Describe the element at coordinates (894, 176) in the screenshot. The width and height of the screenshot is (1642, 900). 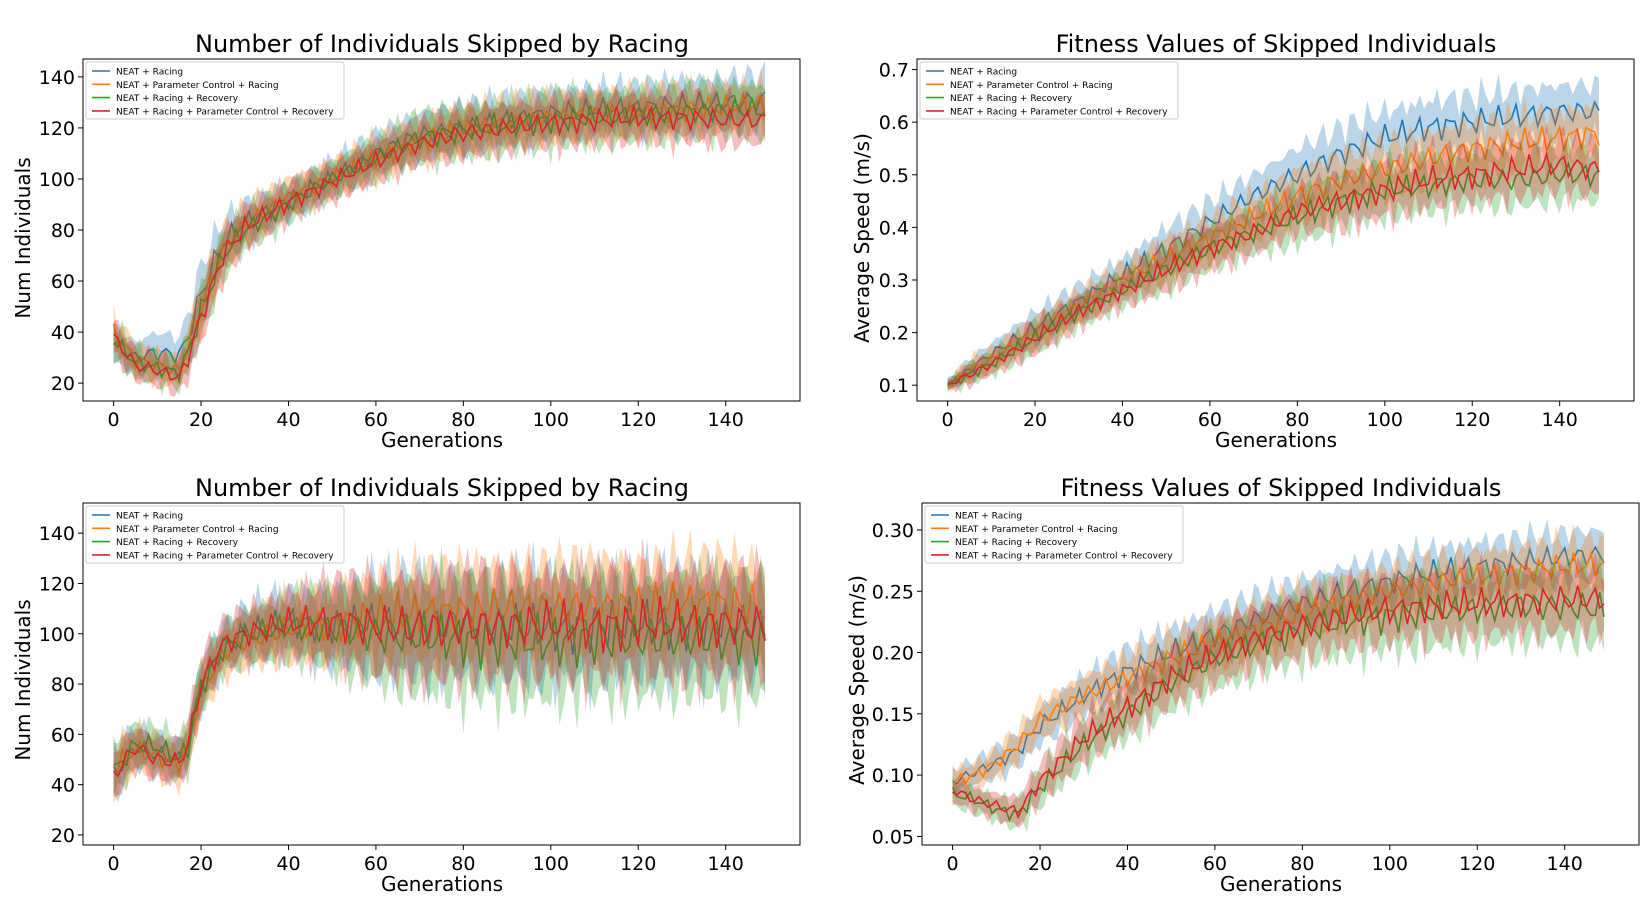
I see `y-tick-label: 0.5` at that location.